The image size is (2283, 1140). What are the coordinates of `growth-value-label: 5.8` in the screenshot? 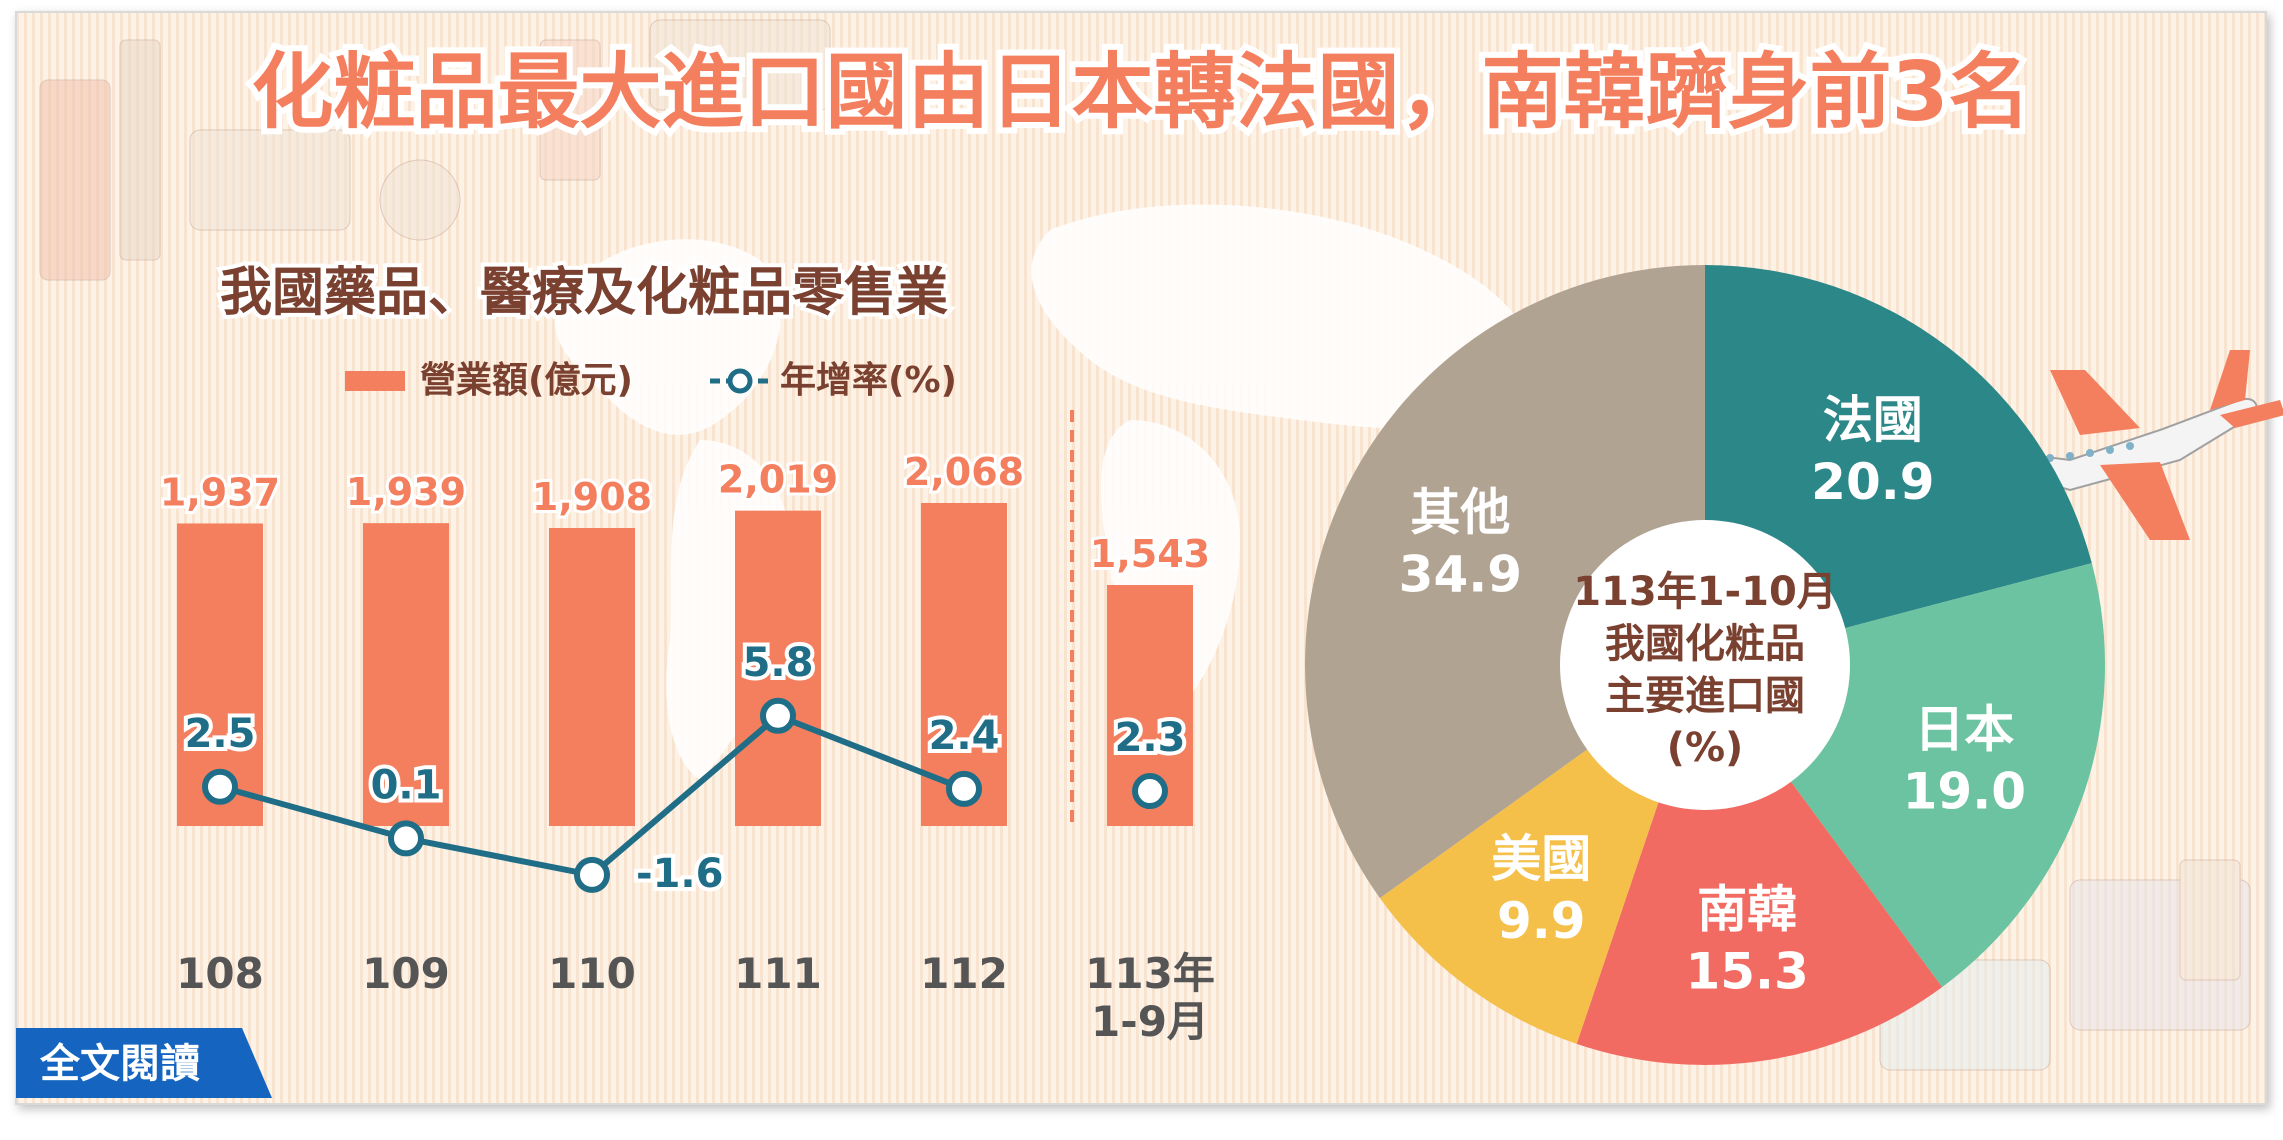 It's located at (778, 663).